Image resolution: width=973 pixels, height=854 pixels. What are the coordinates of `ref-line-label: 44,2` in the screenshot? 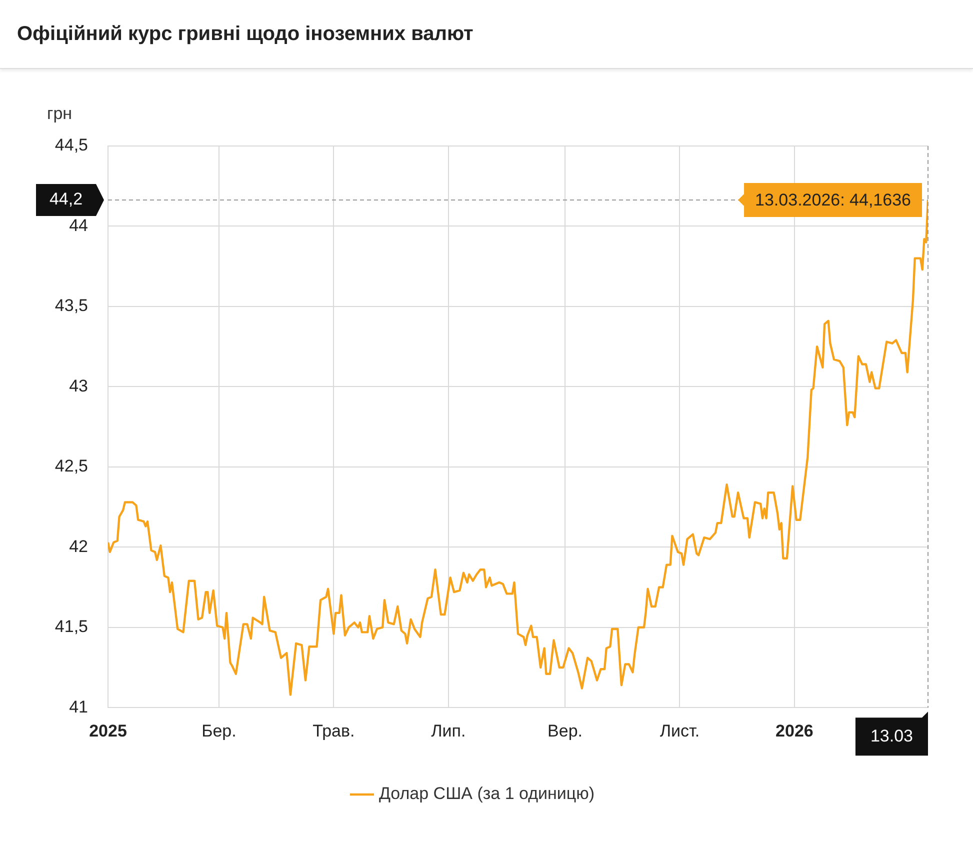 It's located at (66, 199).